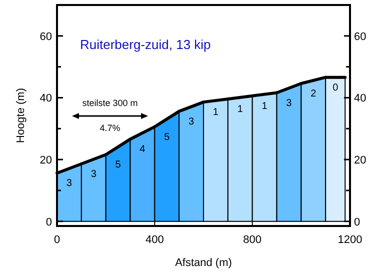  I want to click on y2-tick-label: 0, so click(357, 222).